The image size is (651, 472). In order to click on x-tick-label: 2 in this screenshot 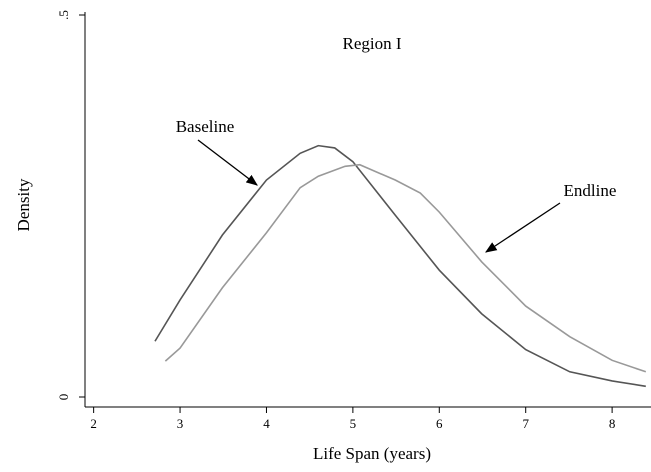, I will do `click(93, 423)`.